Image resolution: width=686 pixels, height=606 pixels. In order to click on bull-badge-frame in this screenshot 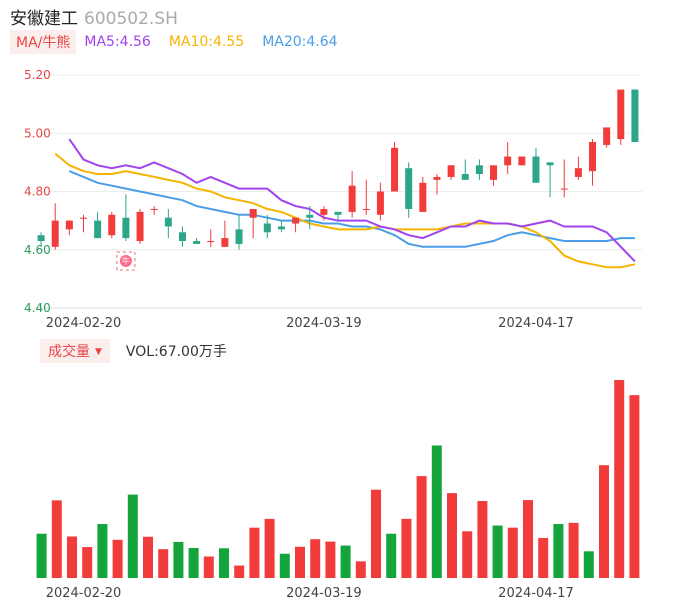, I will do `click(126, 261)`.